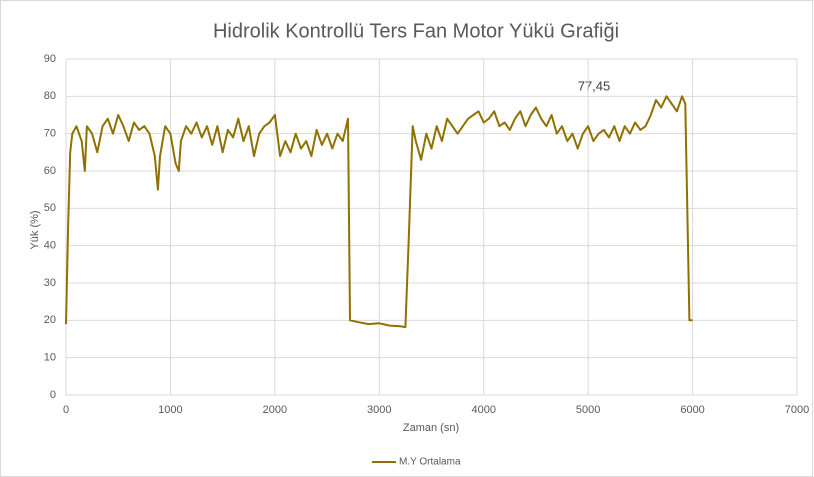  Describe the element at coordinates (50, 96) in the screenshot. I see `y-tick-label: 80` at that location.